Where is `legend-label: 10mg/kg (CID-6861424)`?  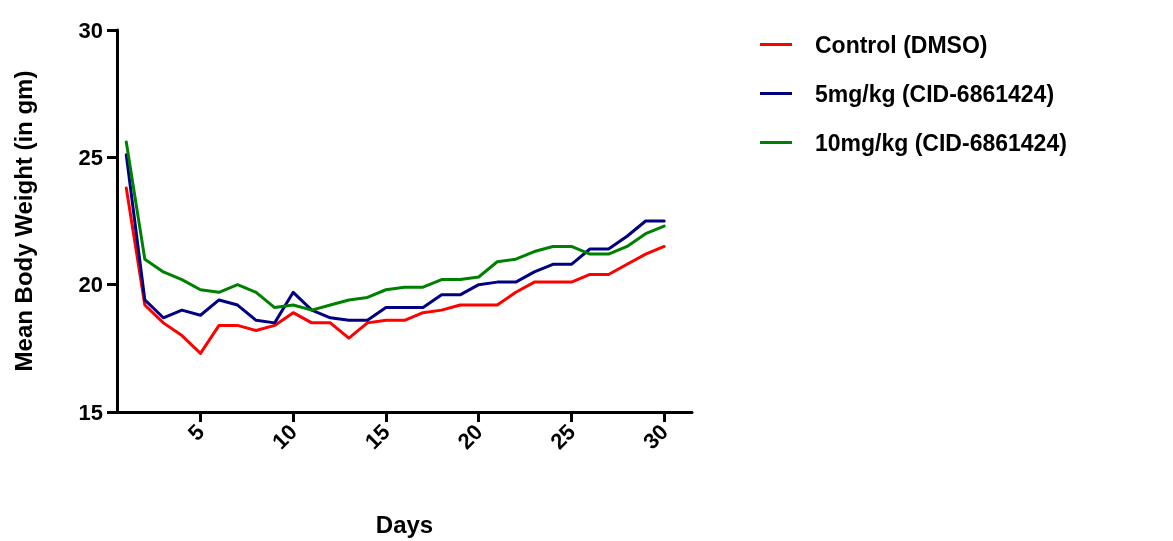 legend-label: 10mg/kg (CID-6861424) is located at coordinates (941, 142).